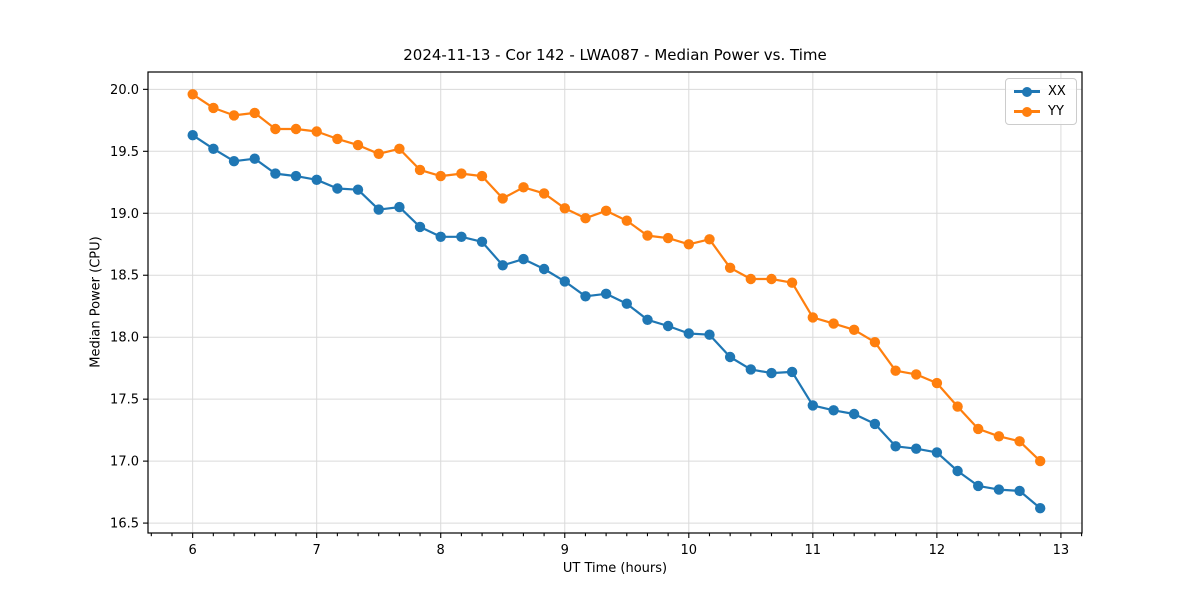  I want to click on x-tick-label: 7, so click(317, 550).